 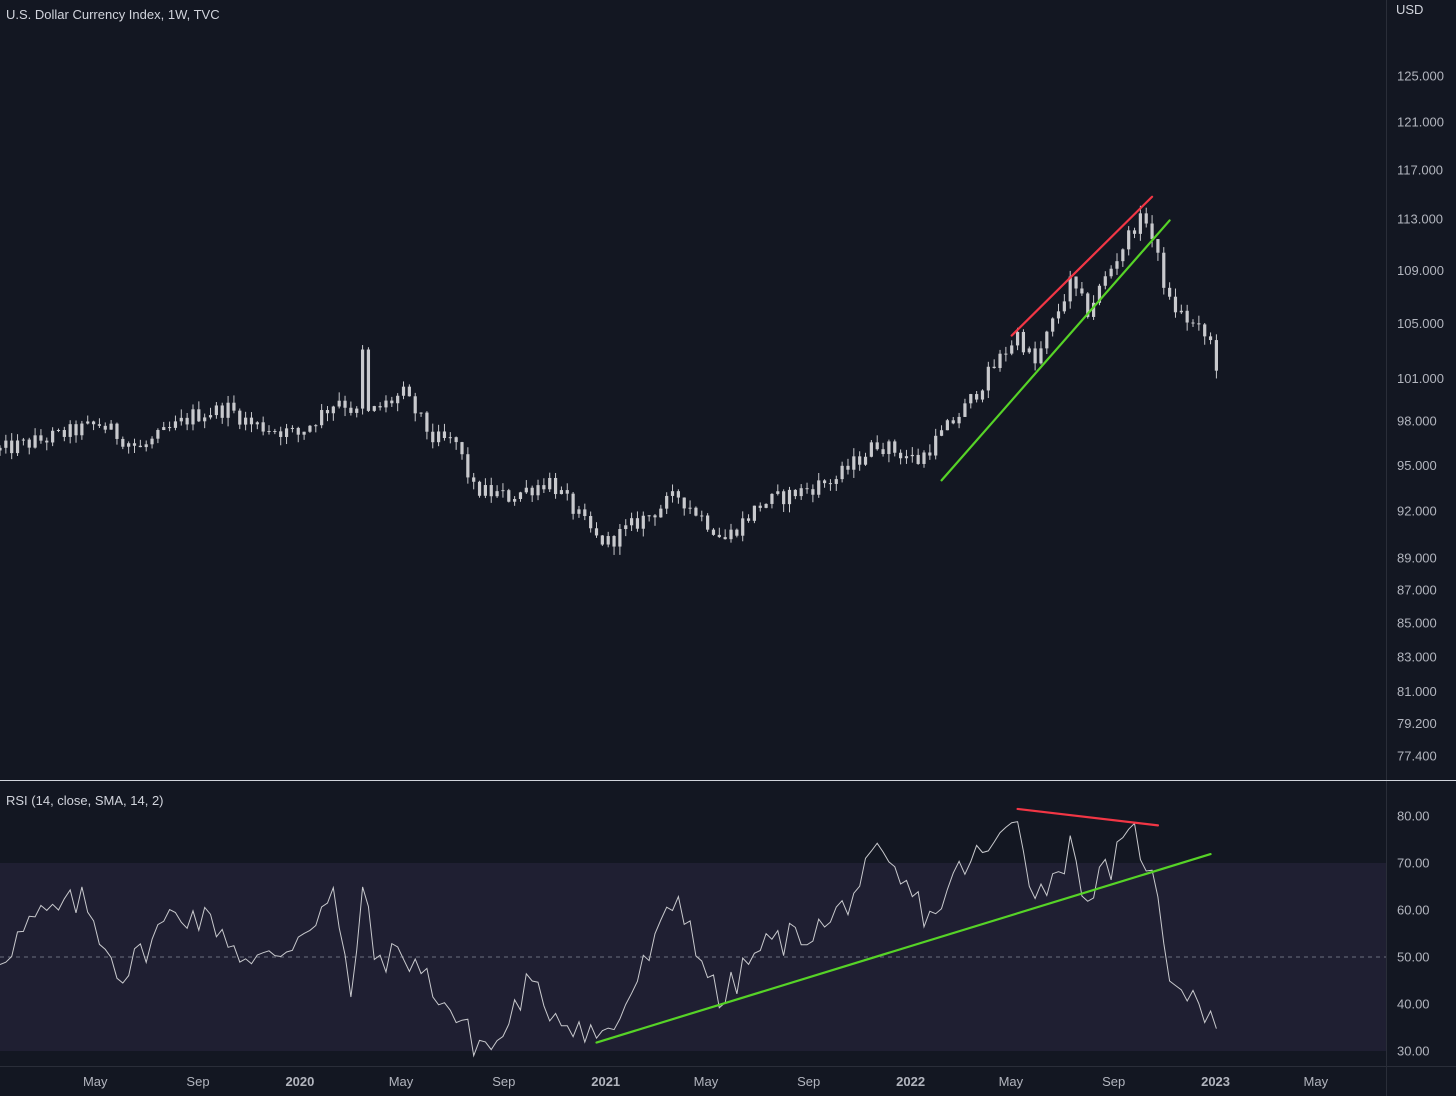 What do you see at coordinates (1088, 817) in the screenshot?
I see `rsi-divergence-line` at bounding box center [1088, 817].